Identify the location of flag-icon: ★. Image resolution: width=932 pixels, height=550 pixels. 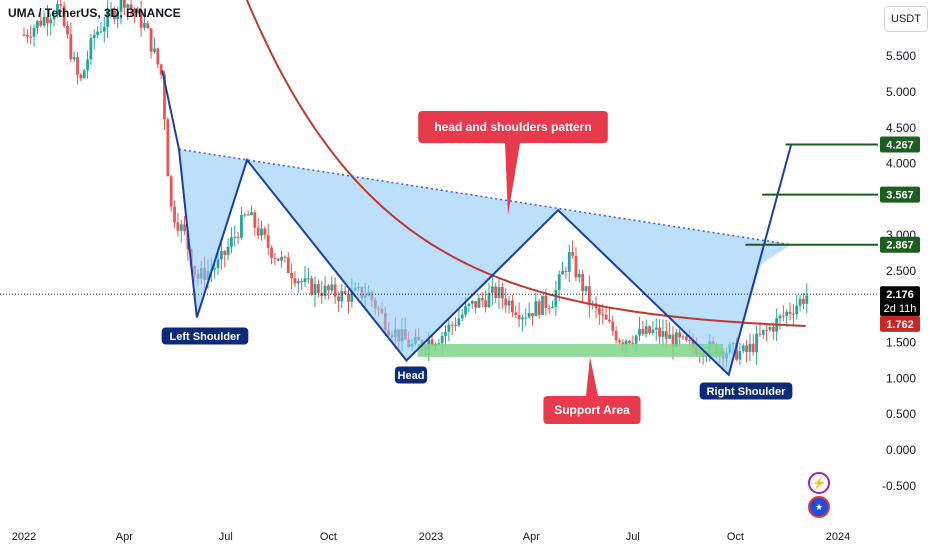
(819, 507).